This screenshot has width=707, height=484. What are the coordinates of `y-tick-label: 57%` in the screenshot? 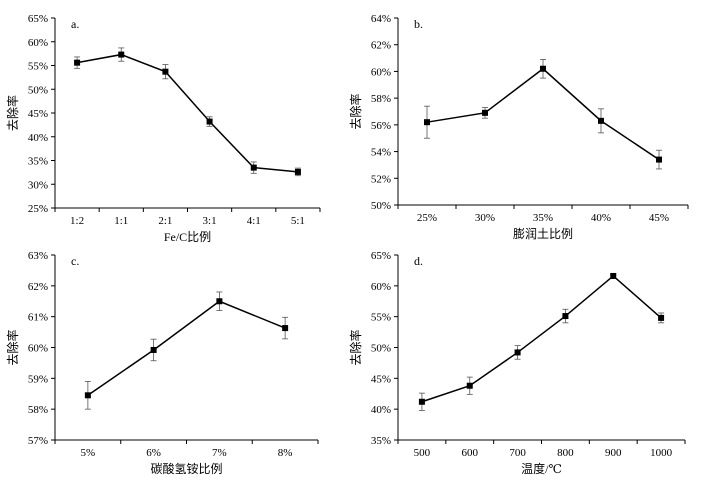 It's located at (38, 441).